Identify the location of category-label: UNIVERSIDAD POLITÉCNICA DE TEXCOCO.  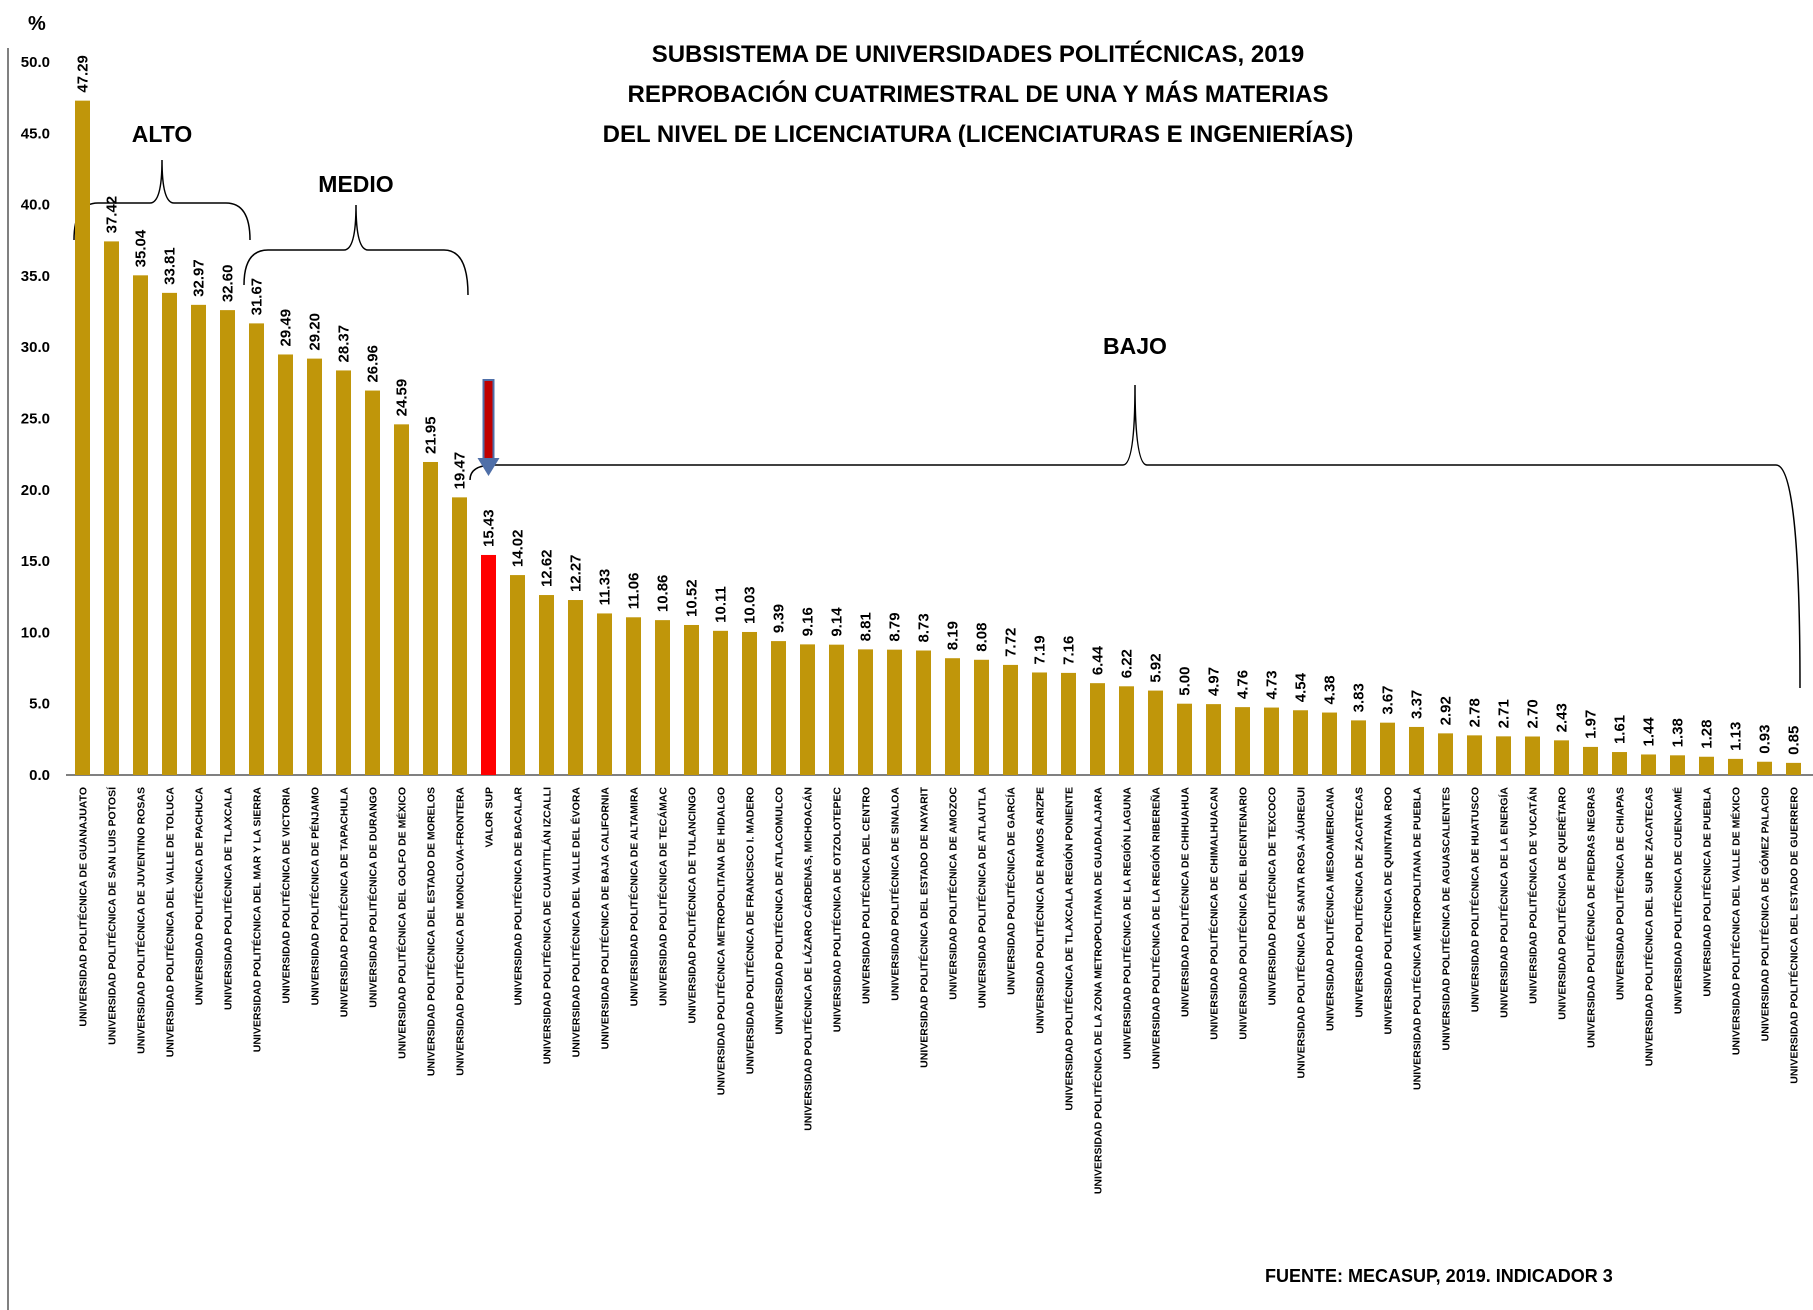
(1272, 896).